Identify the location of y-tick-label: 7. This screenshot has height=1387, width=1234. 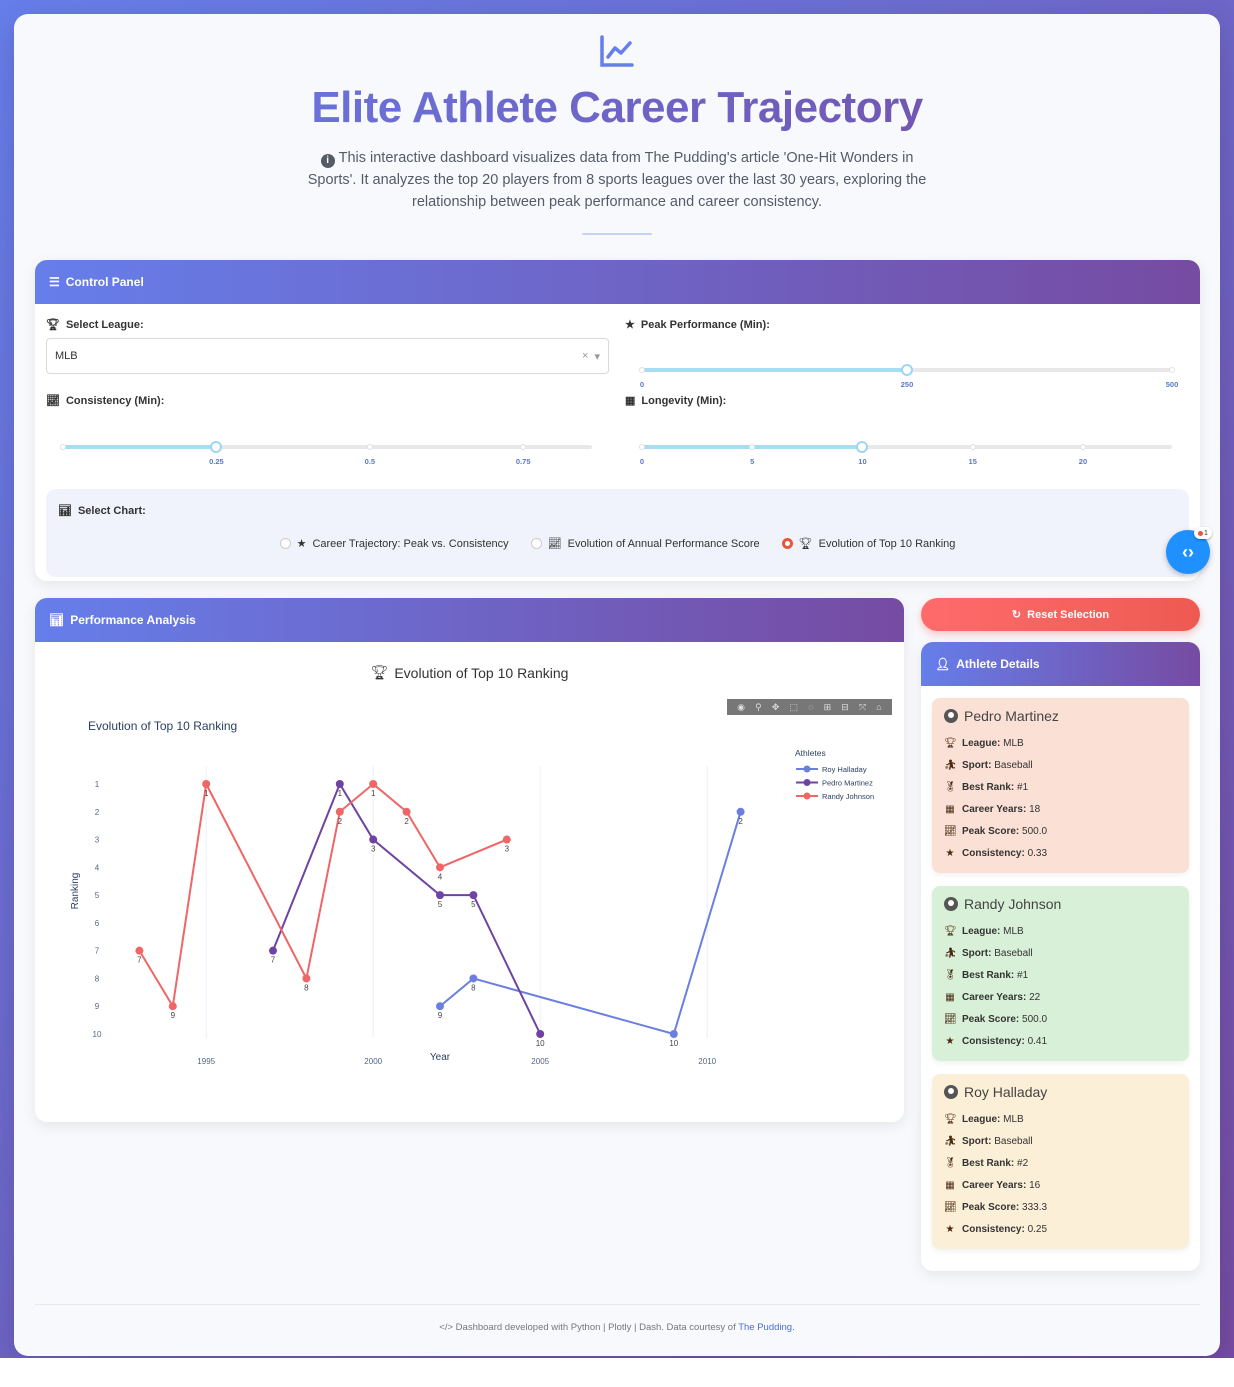
(97, 951).